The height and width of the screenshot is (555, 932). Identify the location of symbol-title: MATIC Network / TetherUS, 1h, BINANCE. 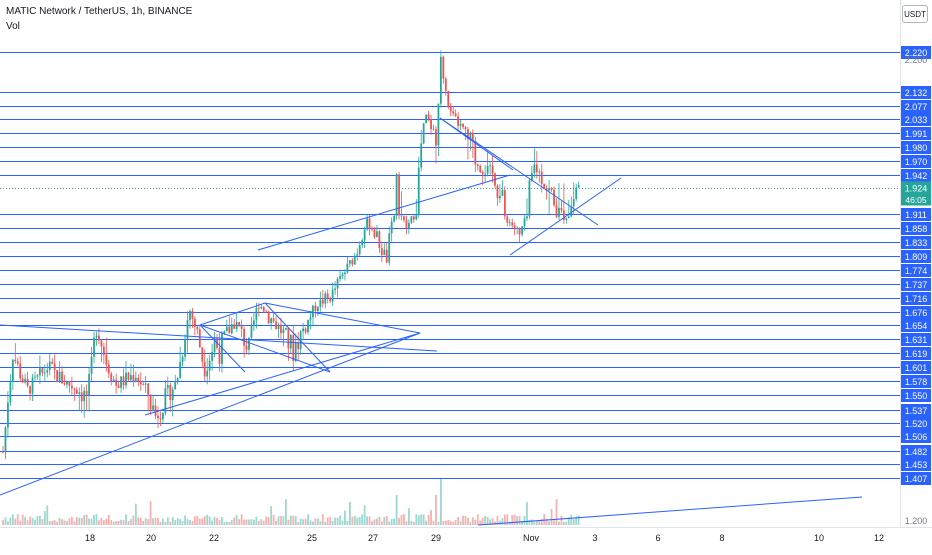
(99, 11).